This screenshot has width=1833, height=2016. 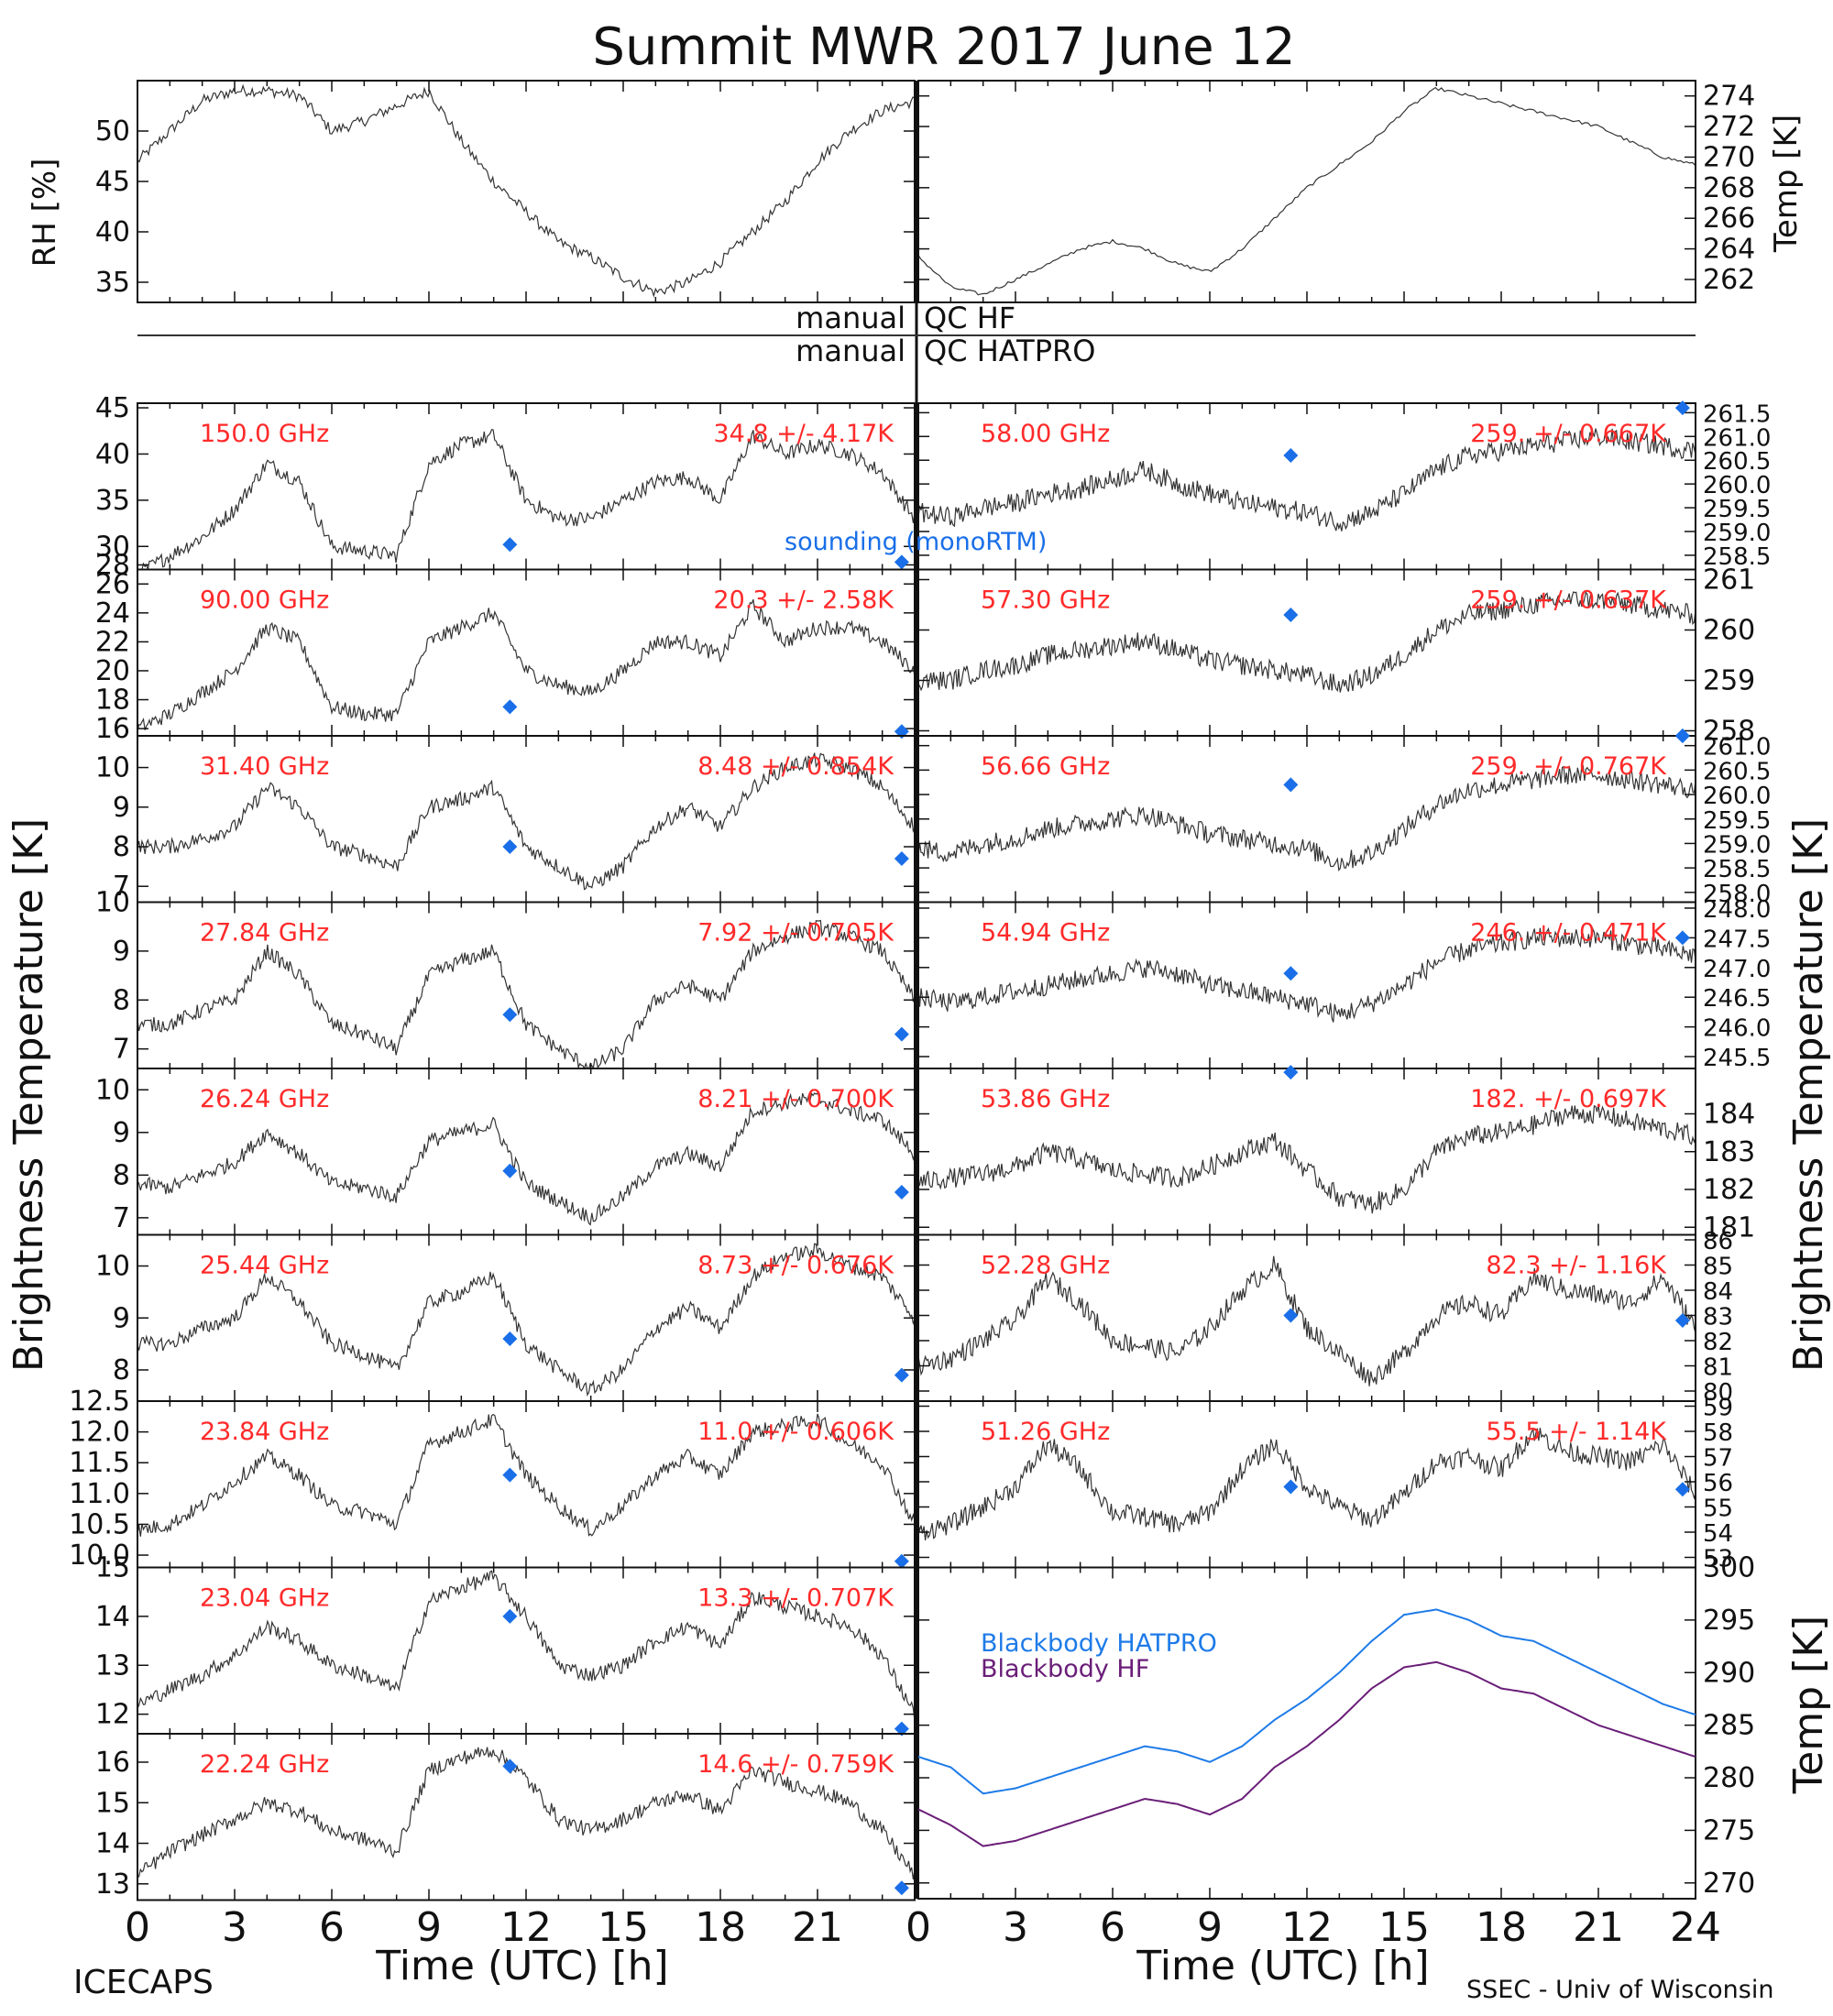 I want to click on x-tick-label-right: 0, so click(x=918, y=1927).